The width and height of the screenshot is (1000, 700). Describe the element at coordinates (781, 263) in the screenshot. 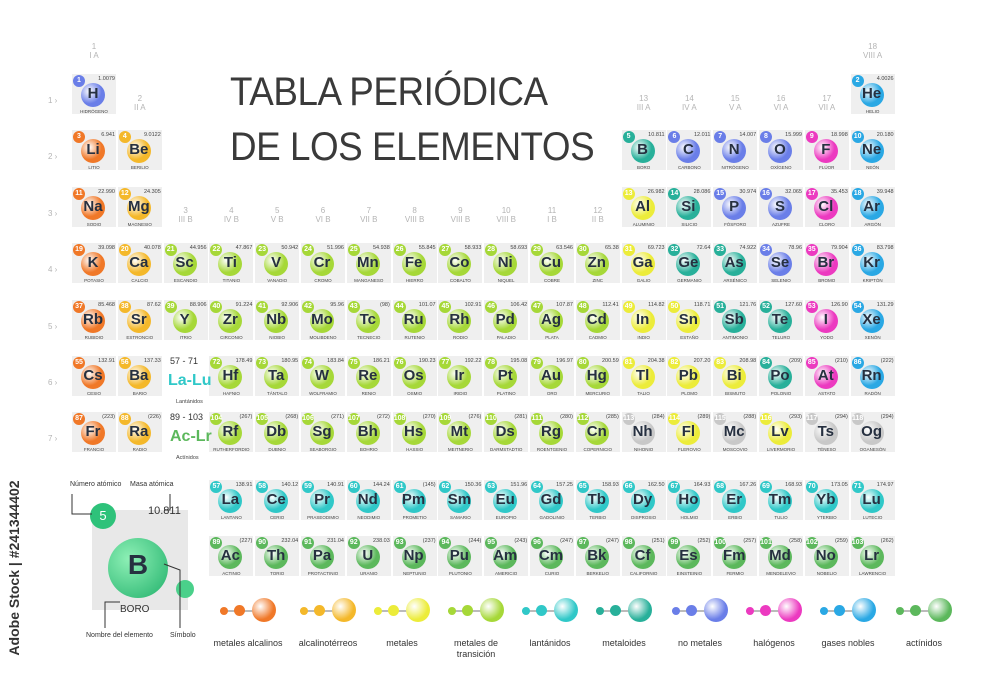

I see `element-cell-se: 34 78.96 Se SELENIO` at that location.